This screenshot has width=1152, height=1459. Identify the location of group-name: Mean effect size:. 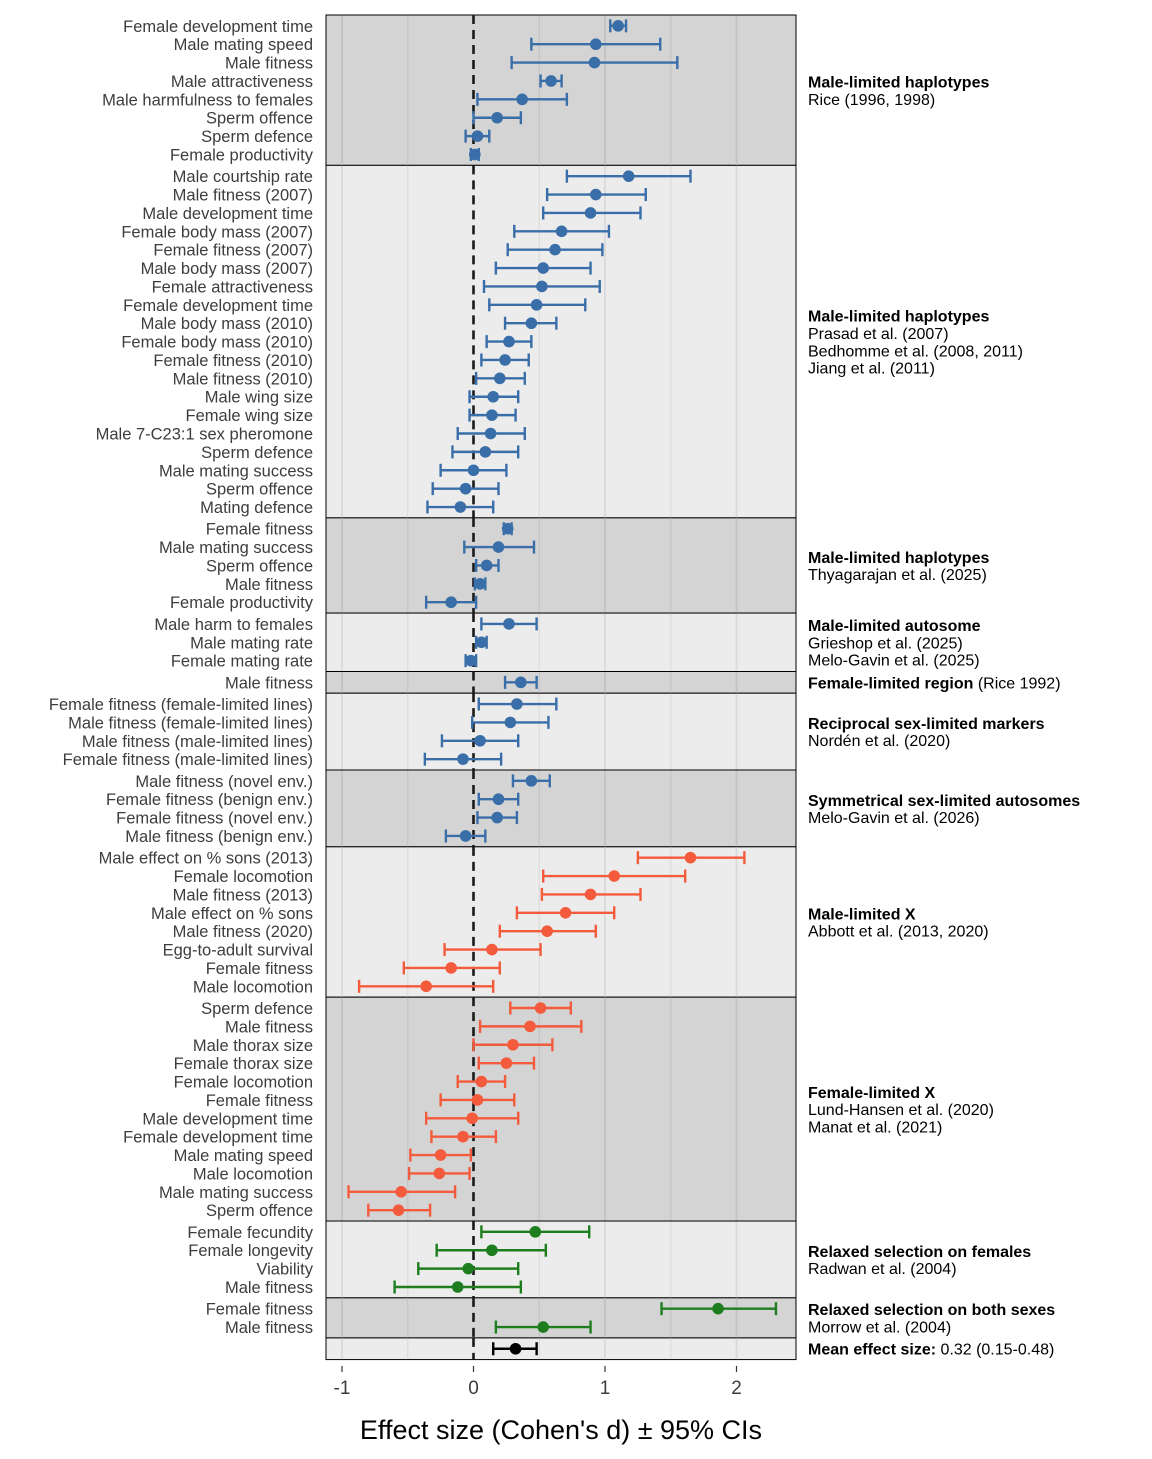
(872, 1350).